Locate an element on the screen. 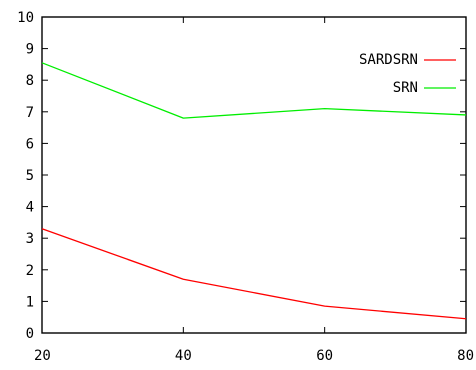 Image resolution: width=476 pixels, height=370 pixels. x-tick-label: 20 is located at coordinates (42, 356).